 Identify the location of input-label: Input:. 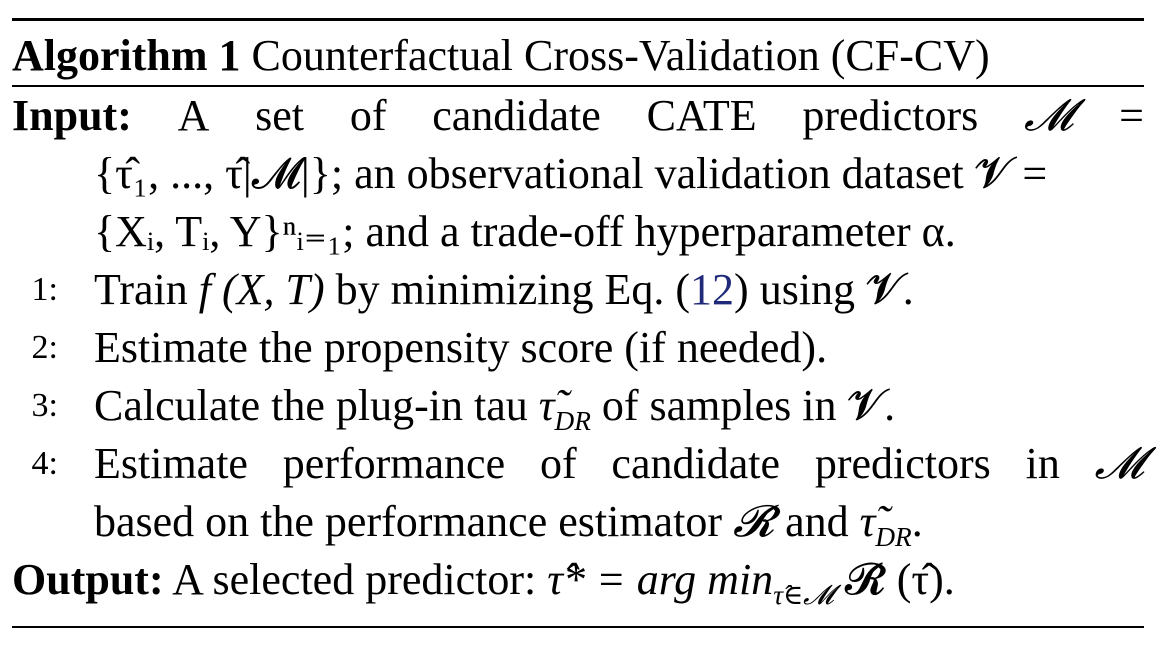
(72, 115).